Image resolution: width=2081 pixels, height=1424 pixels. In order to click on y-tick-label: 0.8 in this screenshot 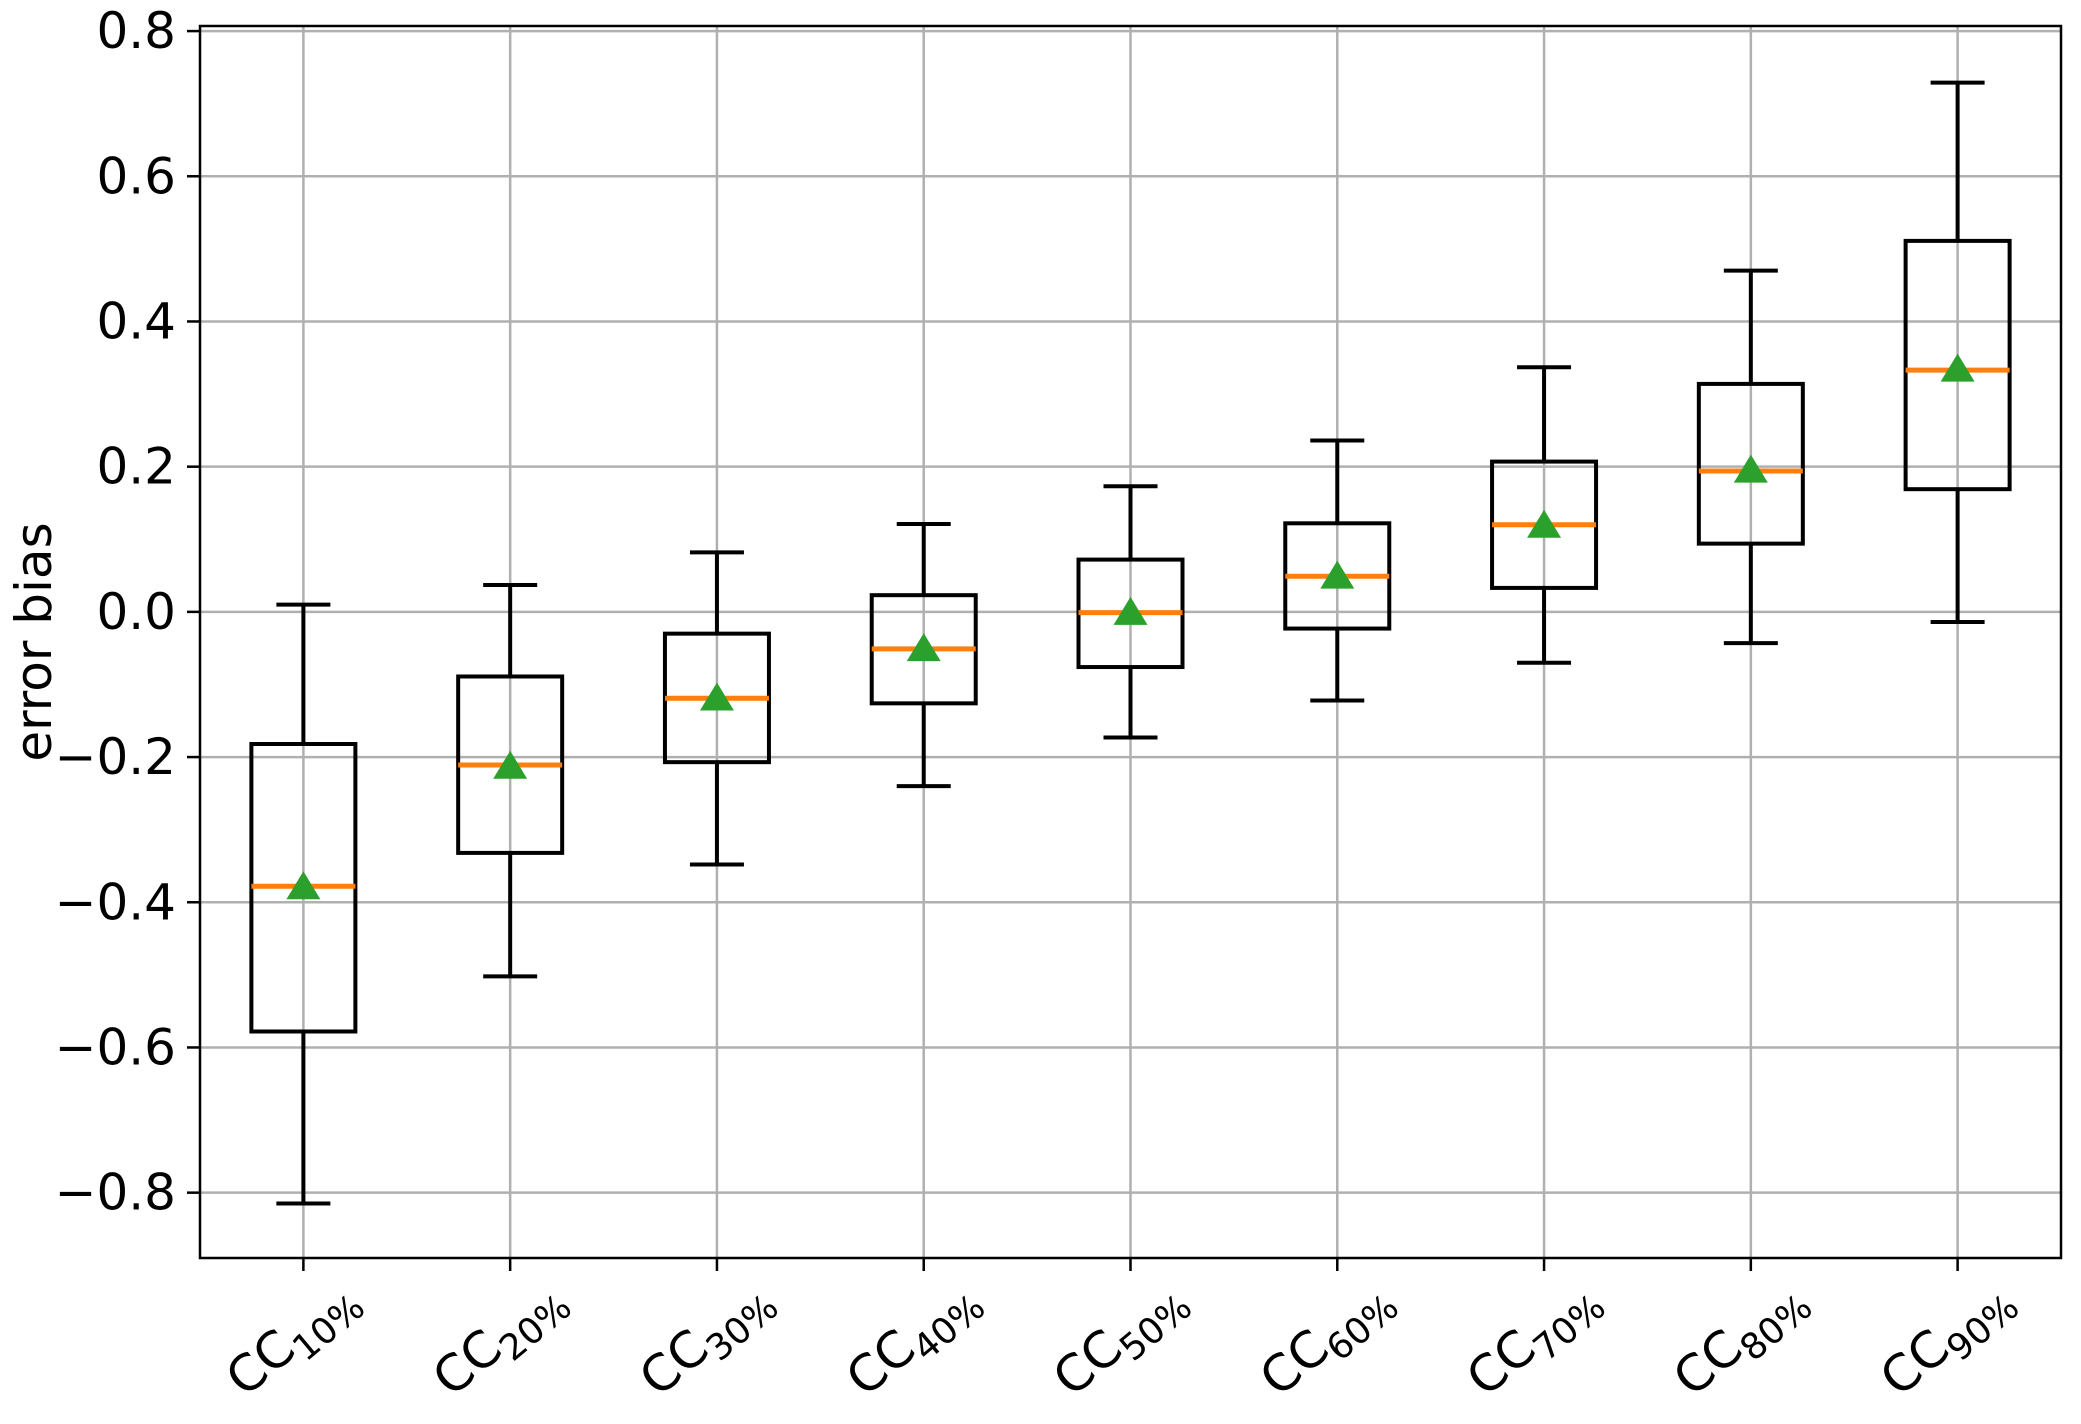, I will do `click(136, 31)`.